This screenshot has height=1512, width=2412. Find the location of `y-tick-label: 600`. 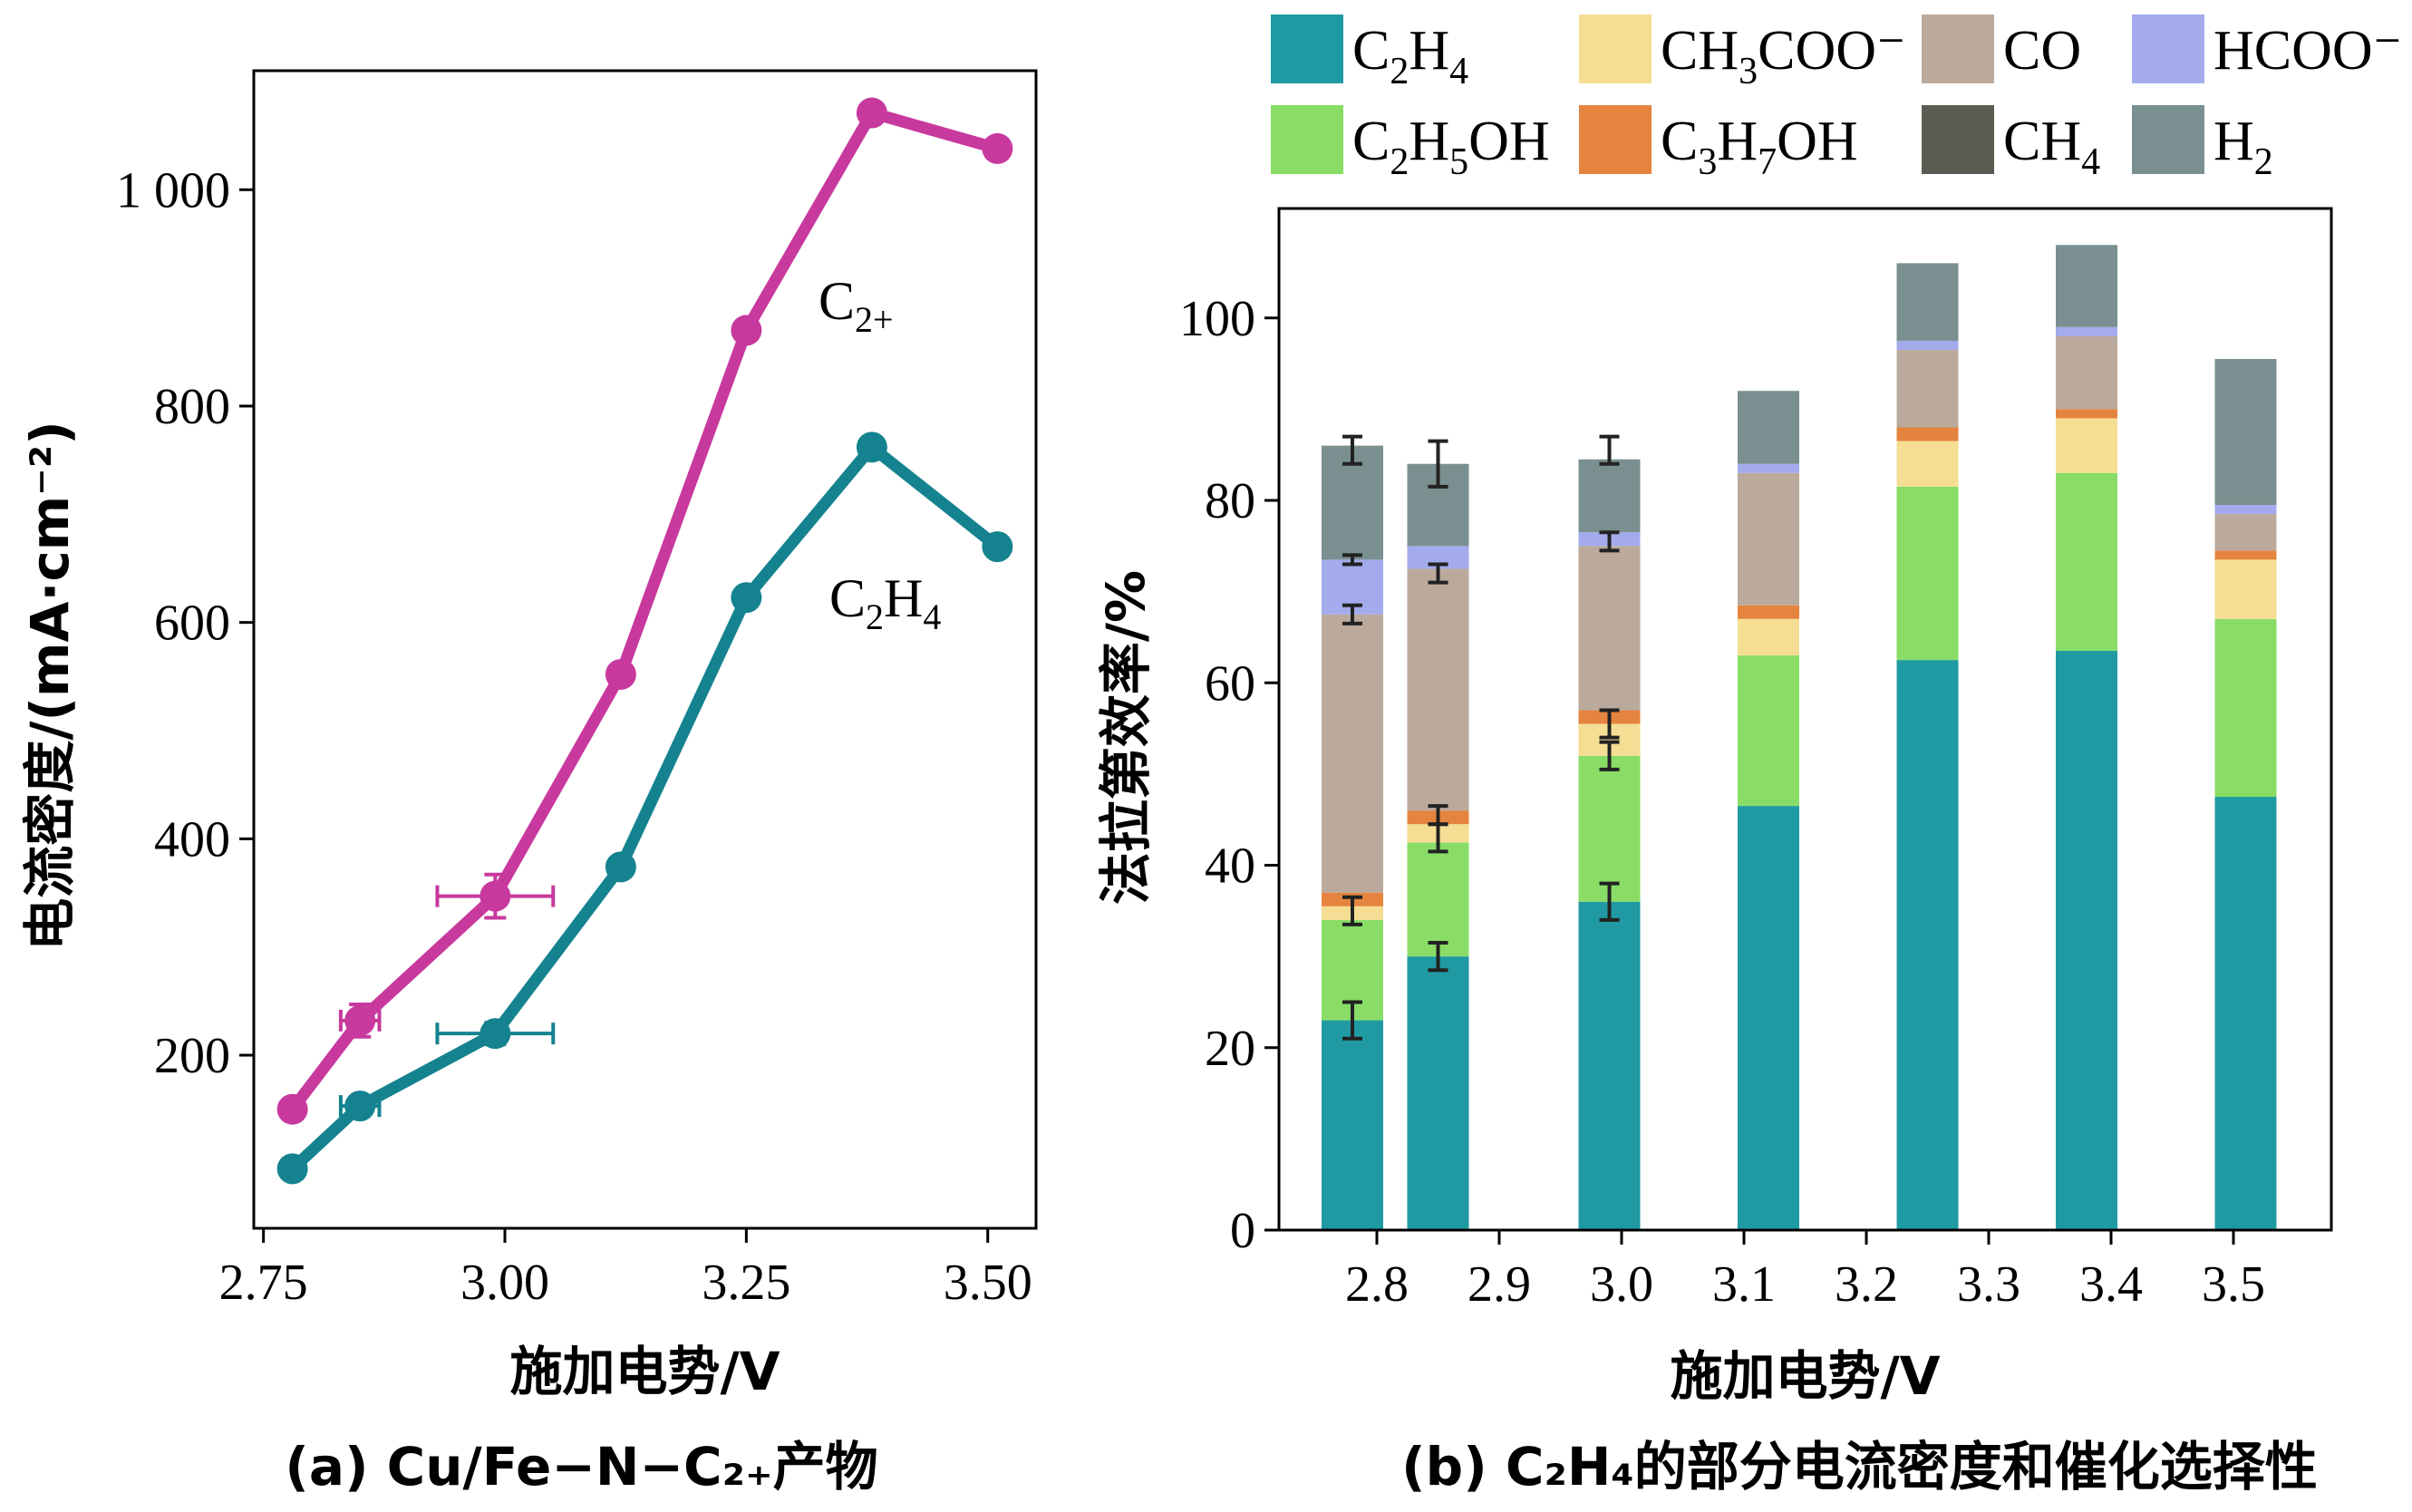

y-tick-label: 600 is located at coordinates (192, 624).